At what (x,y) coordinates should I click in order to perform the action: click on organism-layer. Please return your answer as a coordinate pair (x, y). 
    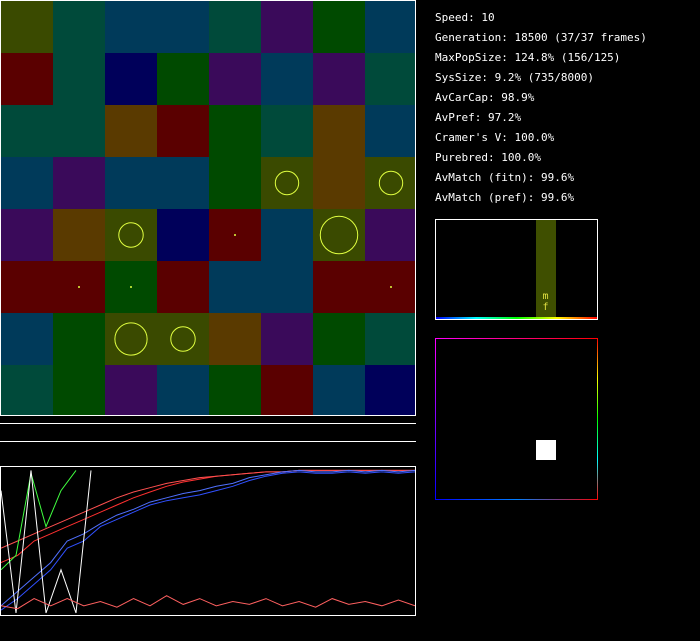
    Looking at the image, I should click on (241, 263).